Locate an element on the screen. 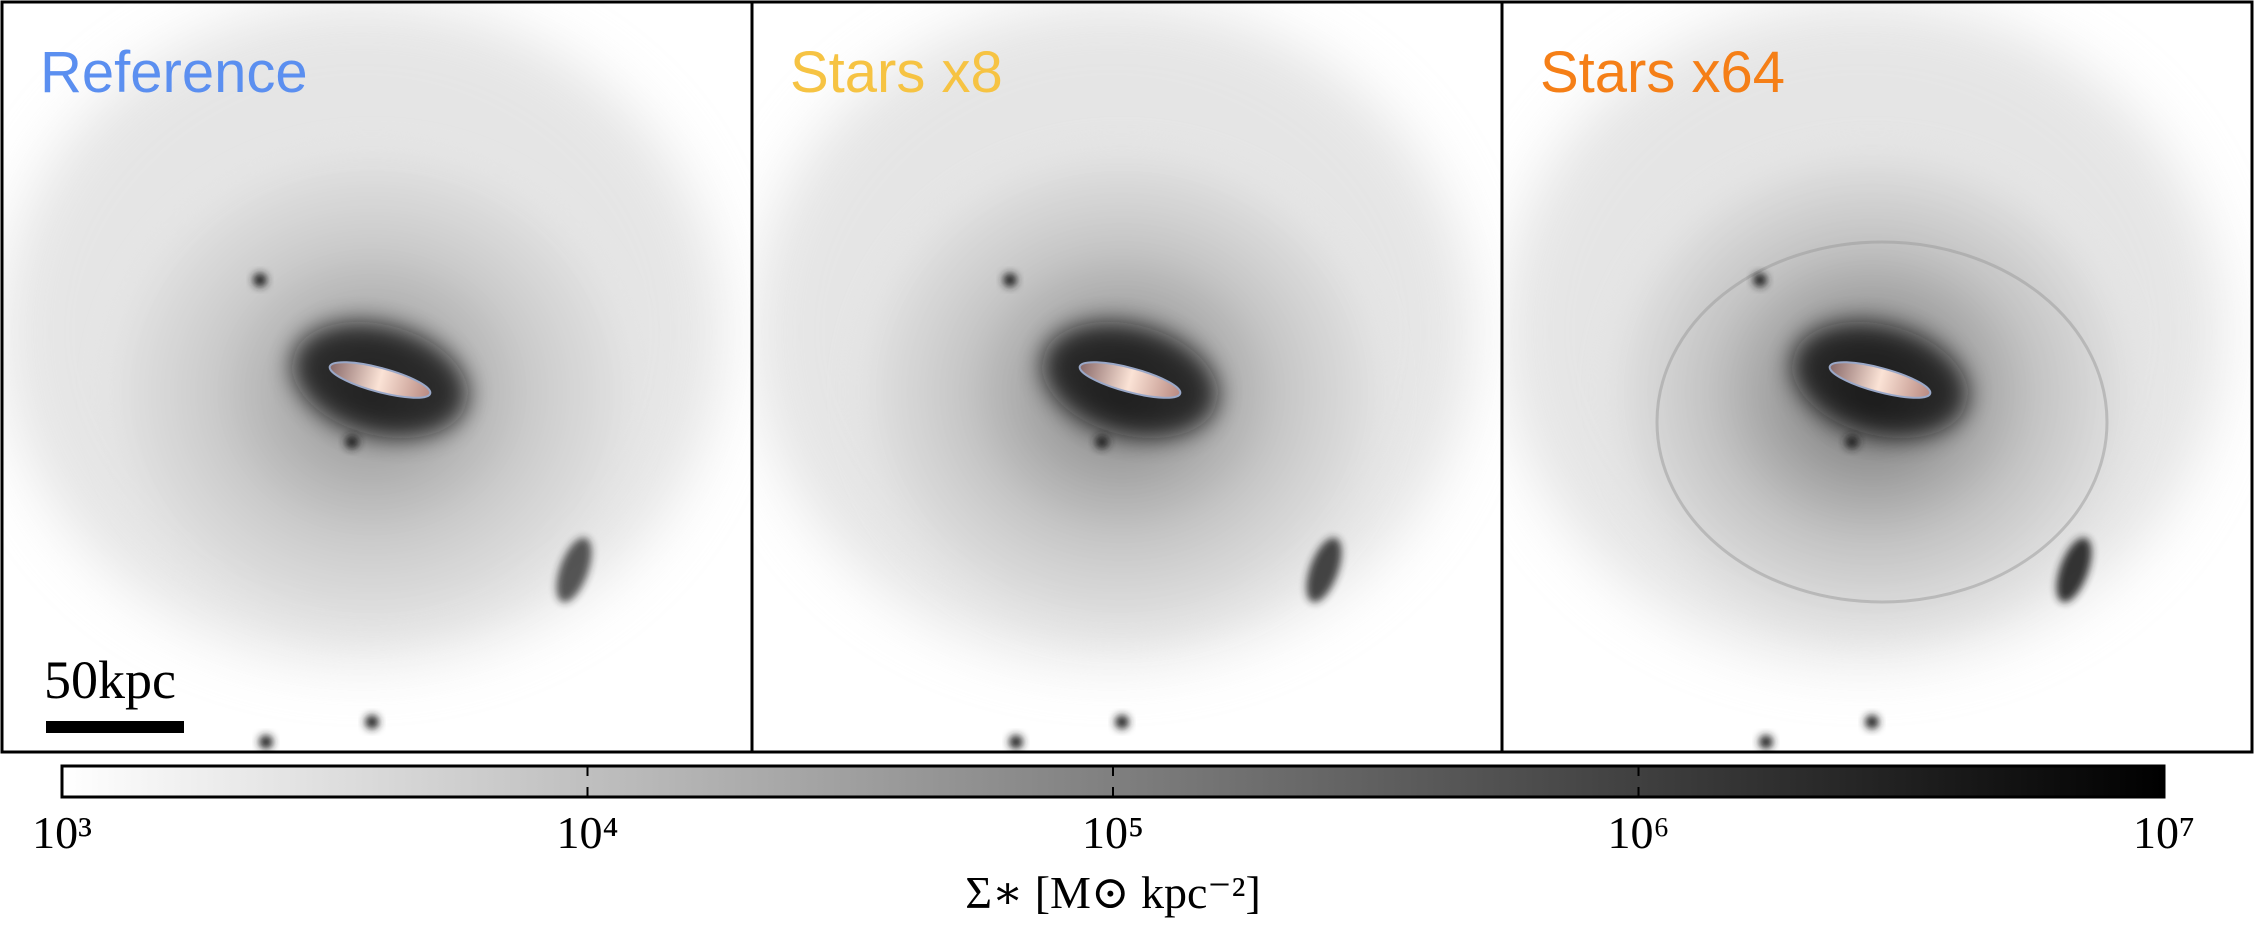 The width and height of the screenshot is (2256, 934). panel-label: Stars x8 is located at coordinates (896, 72).